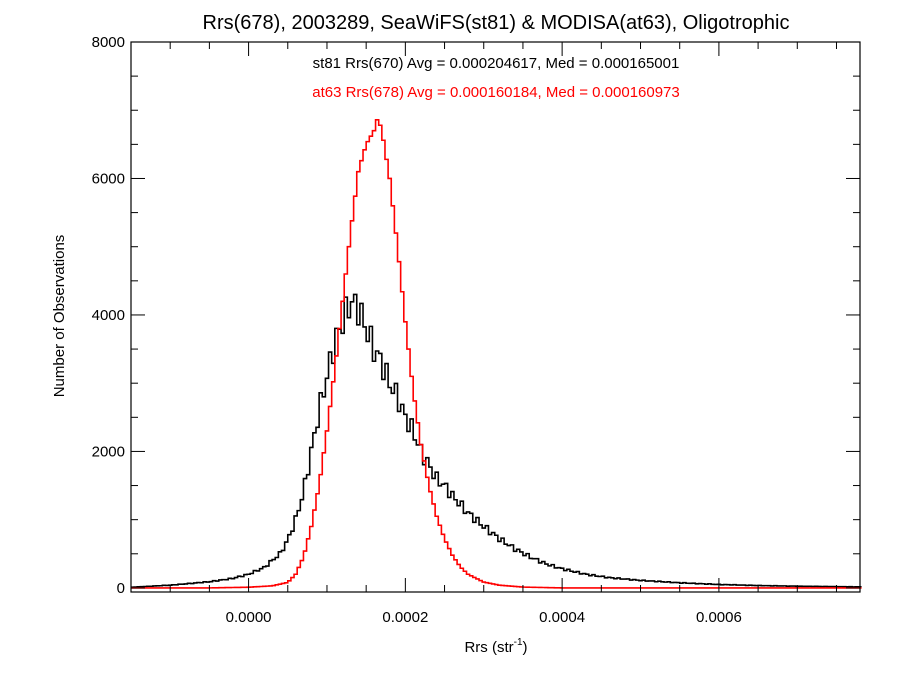 The height and width of the screenshot is (675, 900). Describe the element at coordinates (108, 451) in the screenshot. I see `y-tick-label: 2000` at that location.